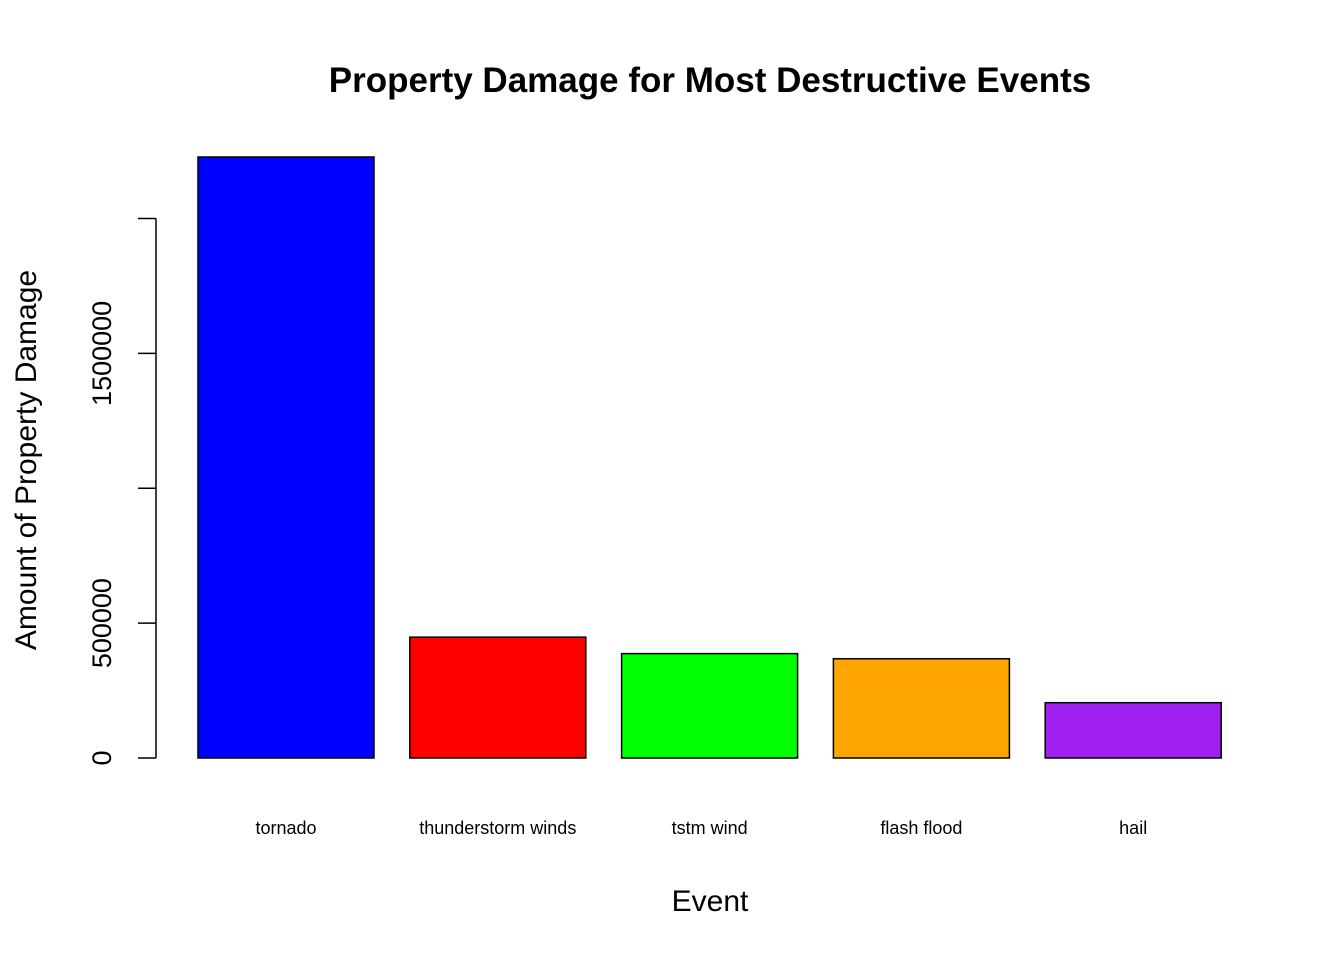 This screenshot has height=960, width=1344. Describe the element at coordinates (710, 828) in the screenshot. I see `x-tick-label: tstm wind` at that location.